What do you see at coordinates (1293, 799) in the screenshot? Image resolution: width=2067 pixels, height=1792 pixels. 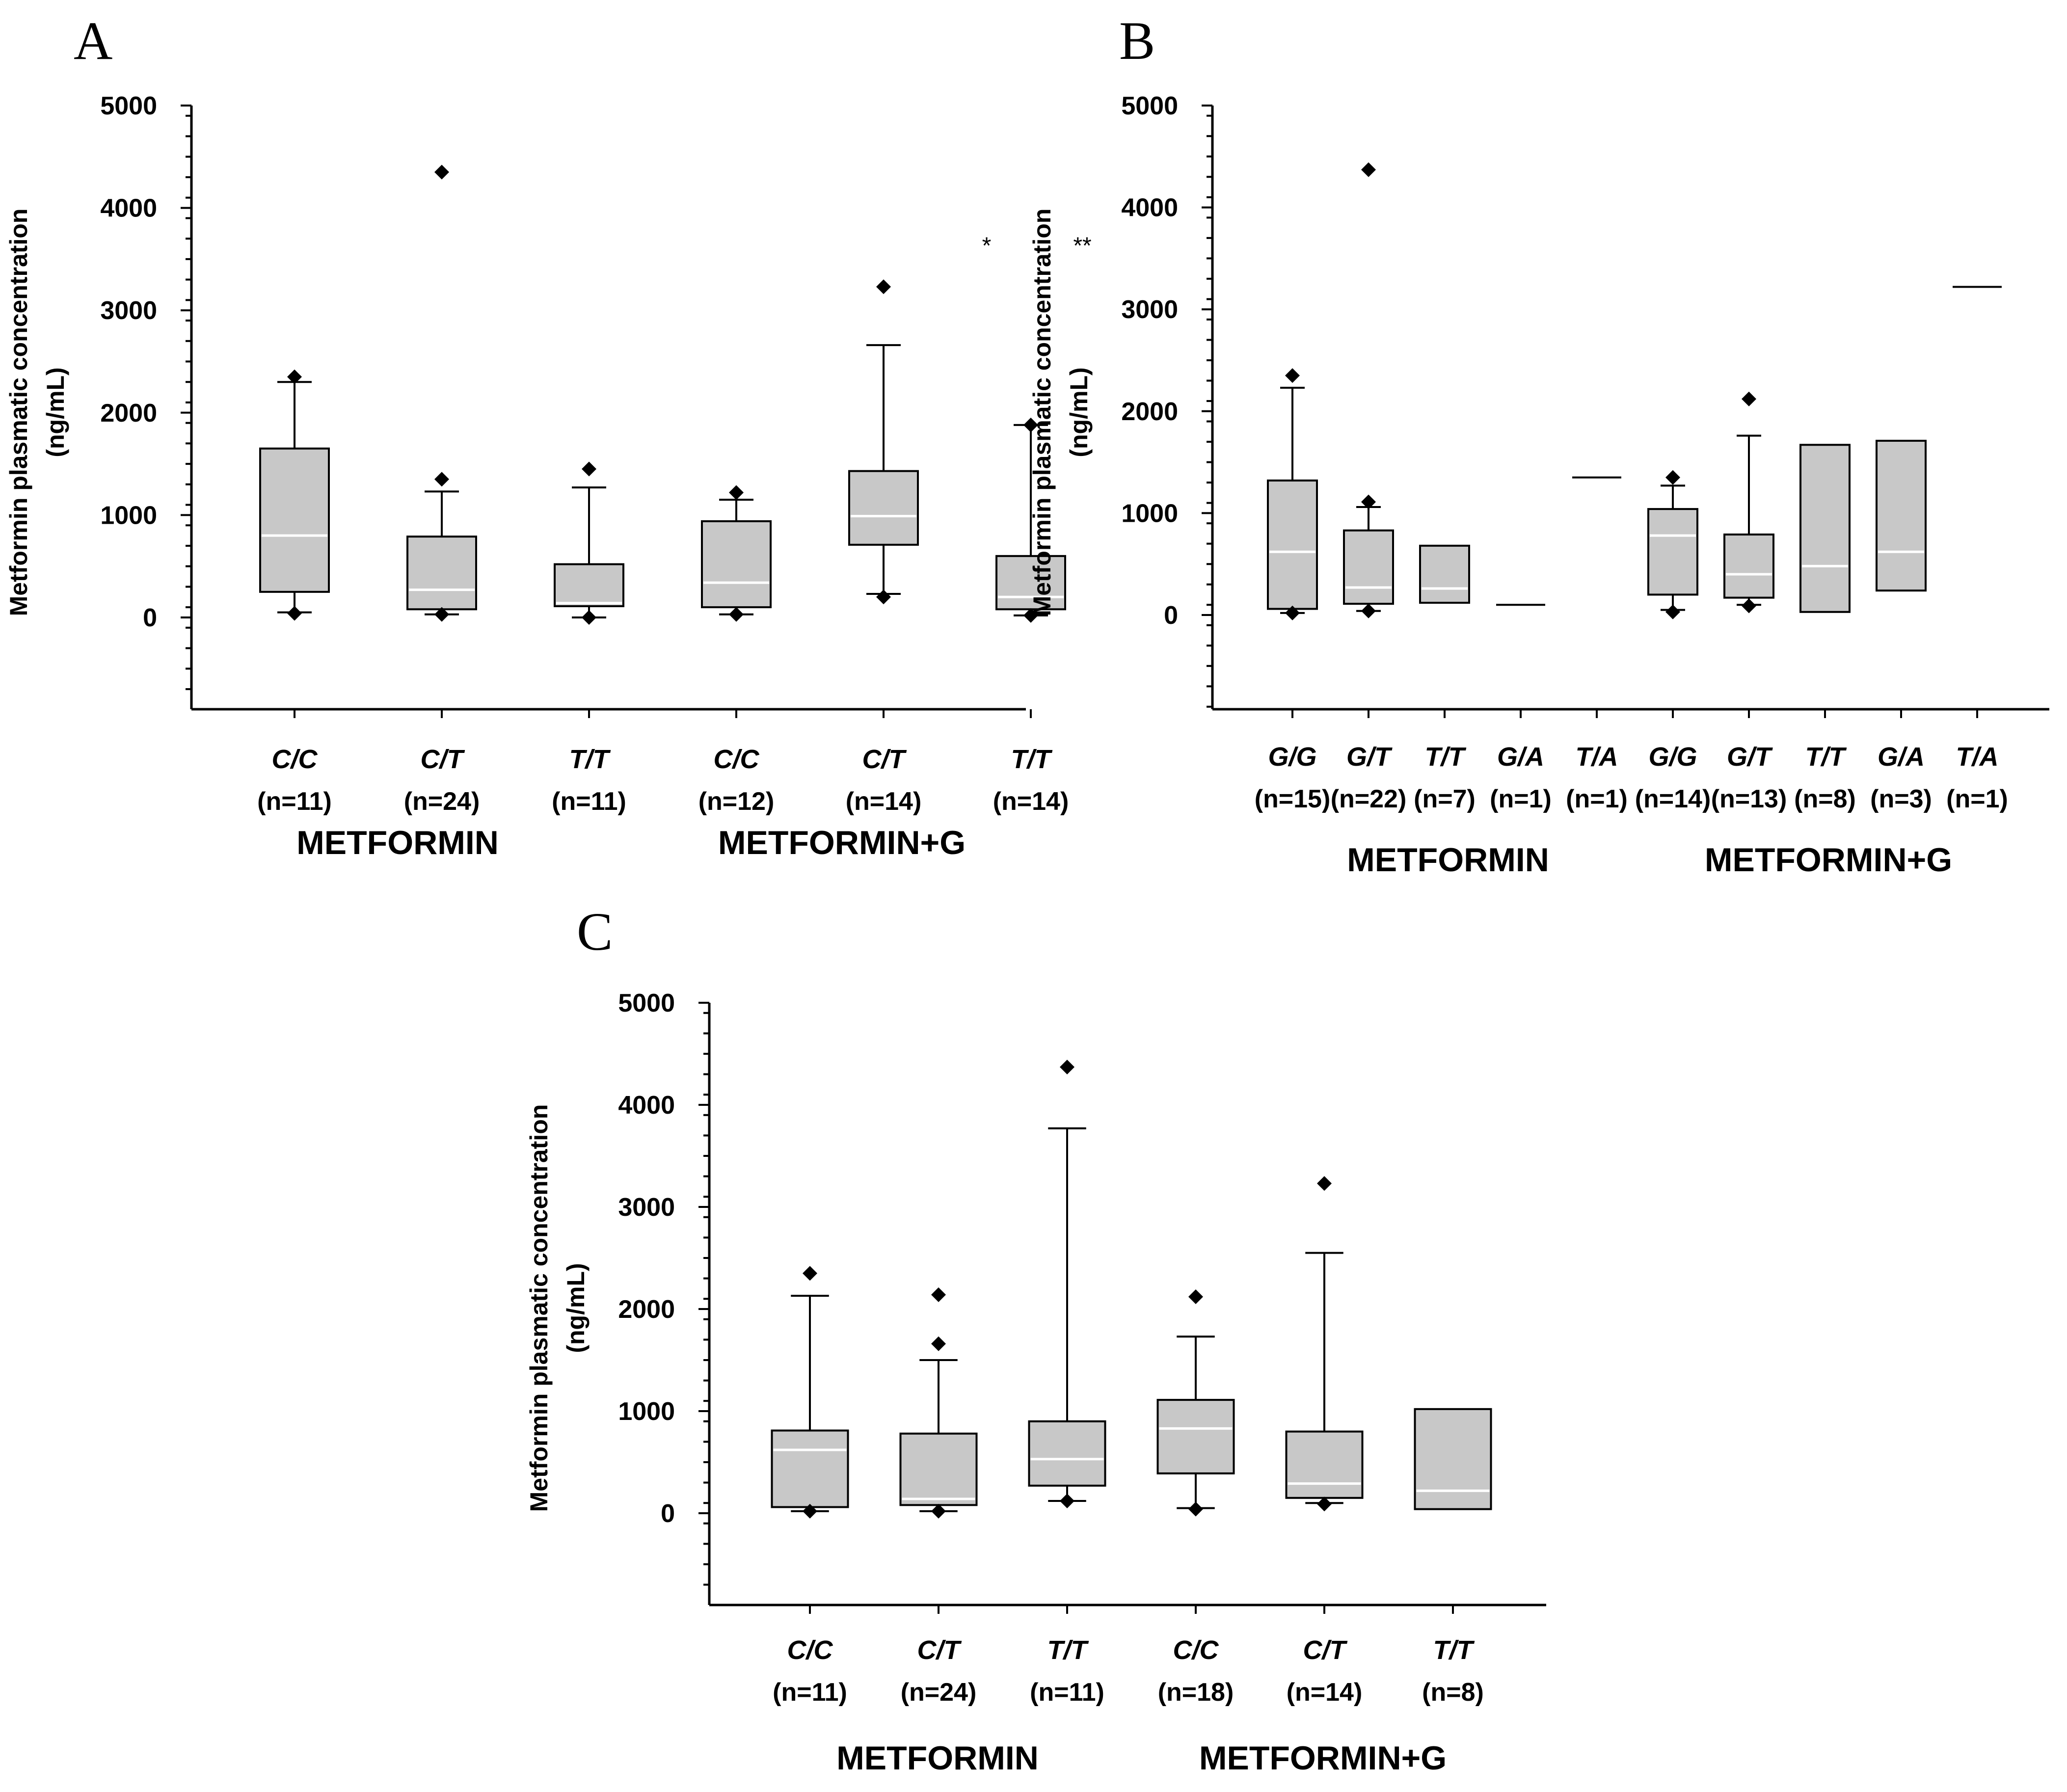 I see `sample-size-label: (n=15)` at bounding box center [1293, 799].